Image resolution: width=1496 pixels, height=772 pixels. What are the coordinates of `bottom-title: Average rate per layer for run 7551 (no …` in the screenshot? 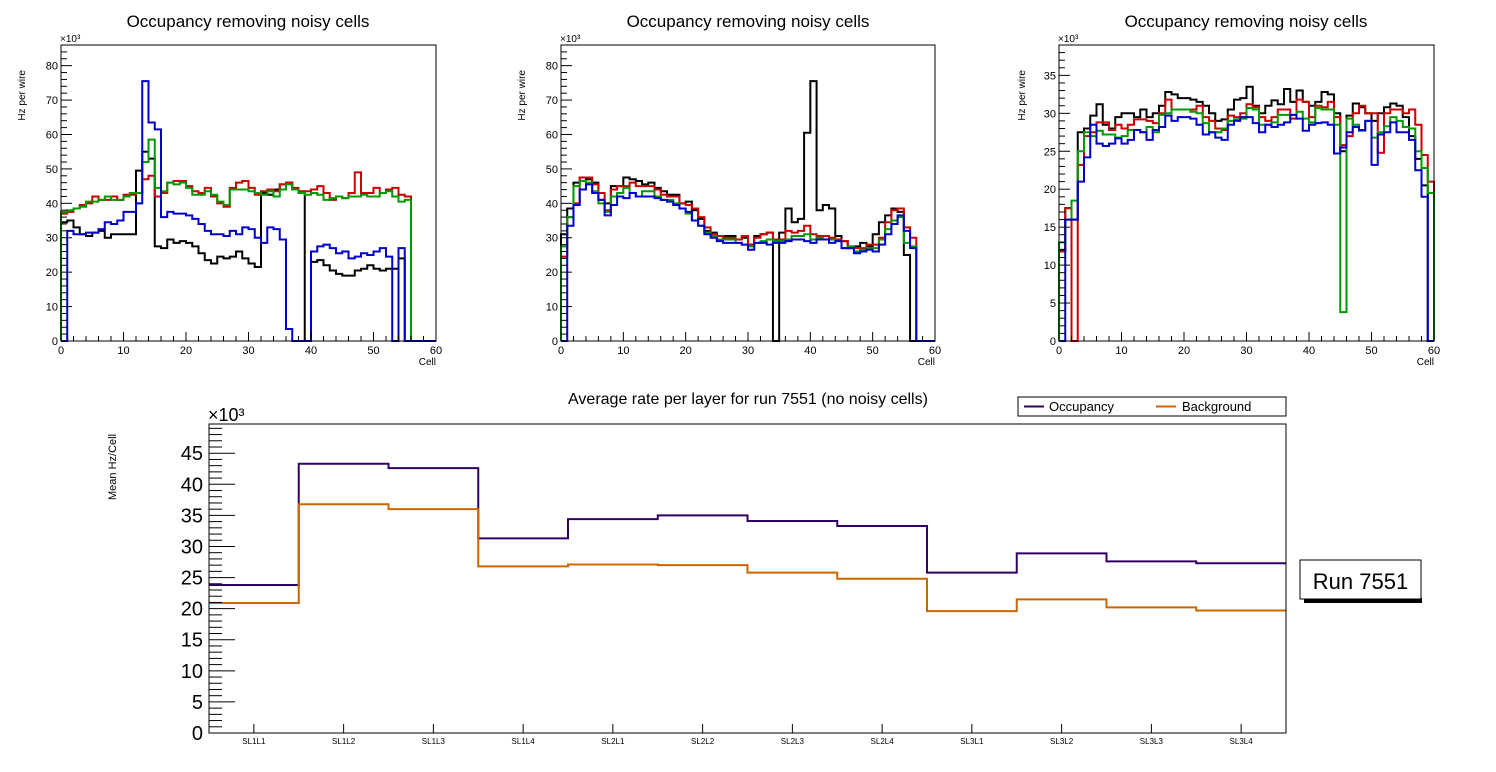 It's located at (748, 399).